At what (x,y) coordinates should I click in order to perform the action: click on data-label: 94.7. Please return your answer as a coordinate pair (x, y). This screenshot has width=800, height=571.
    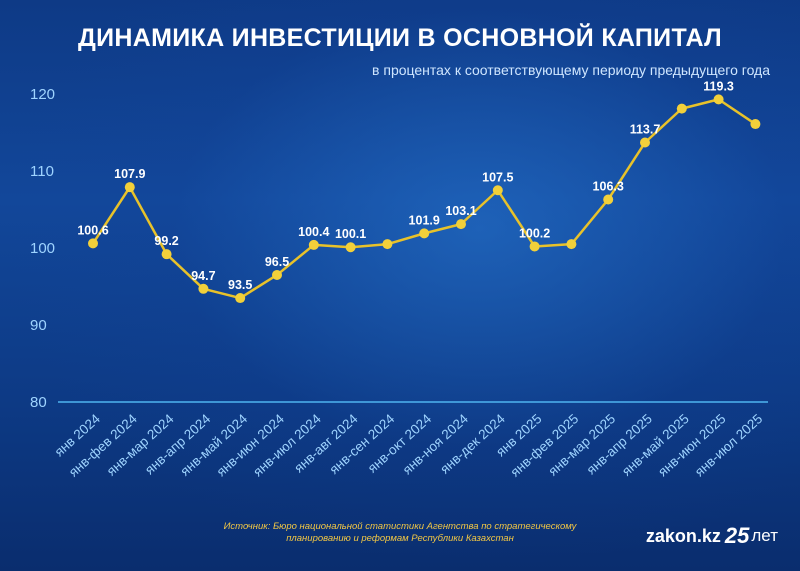
    Looking at the image, I should click on (203, 276).